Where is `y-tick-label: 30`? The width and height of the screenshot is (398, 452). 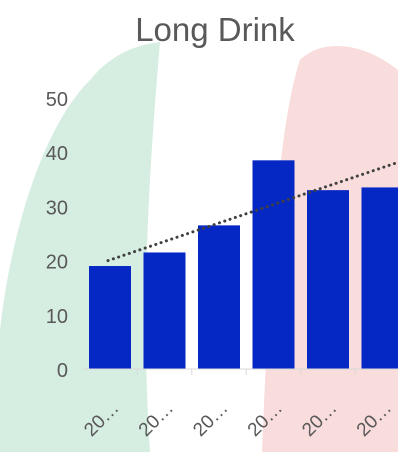 y-tick-label: 30 is located at coordinates (57, 208).